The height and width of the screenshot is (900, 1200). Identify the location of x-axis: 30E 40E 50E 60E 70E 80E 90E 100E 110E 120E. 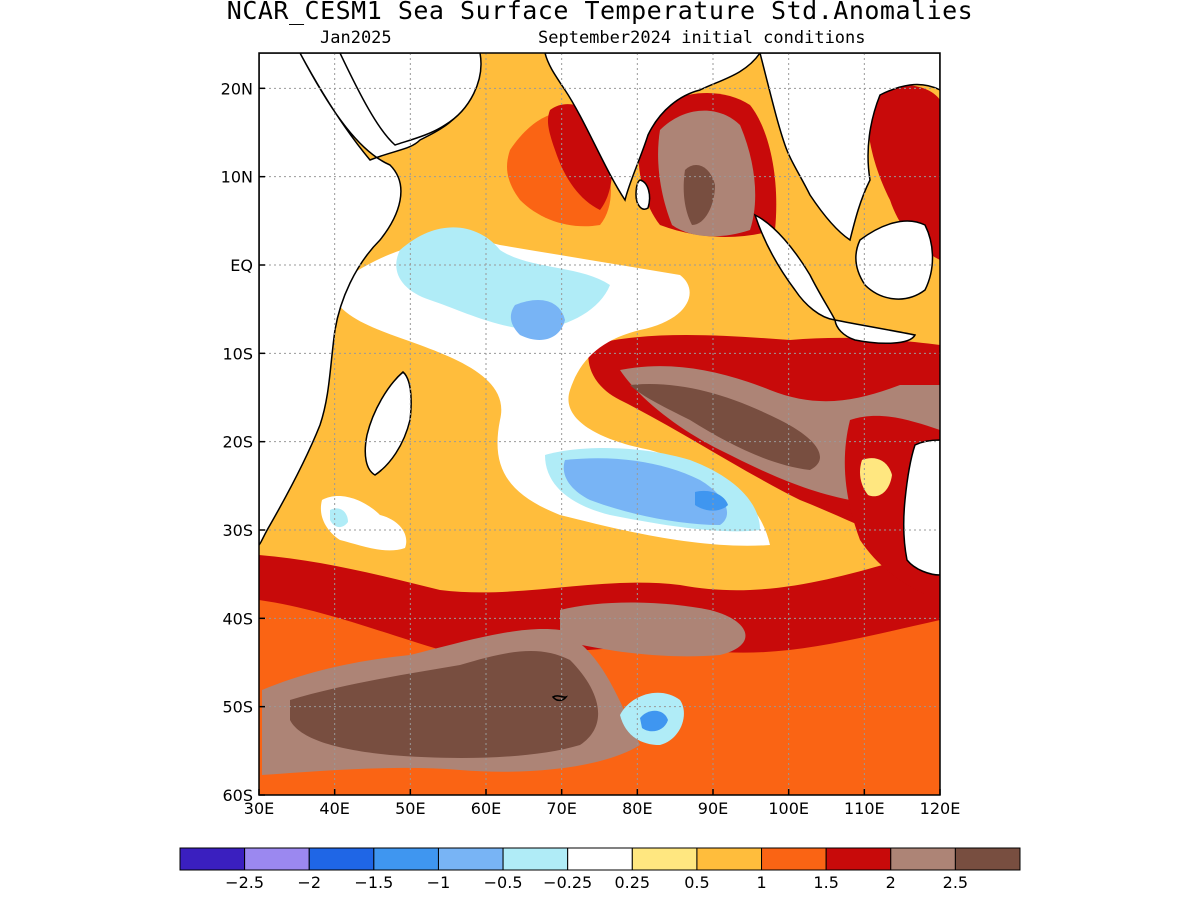
(602, 803).